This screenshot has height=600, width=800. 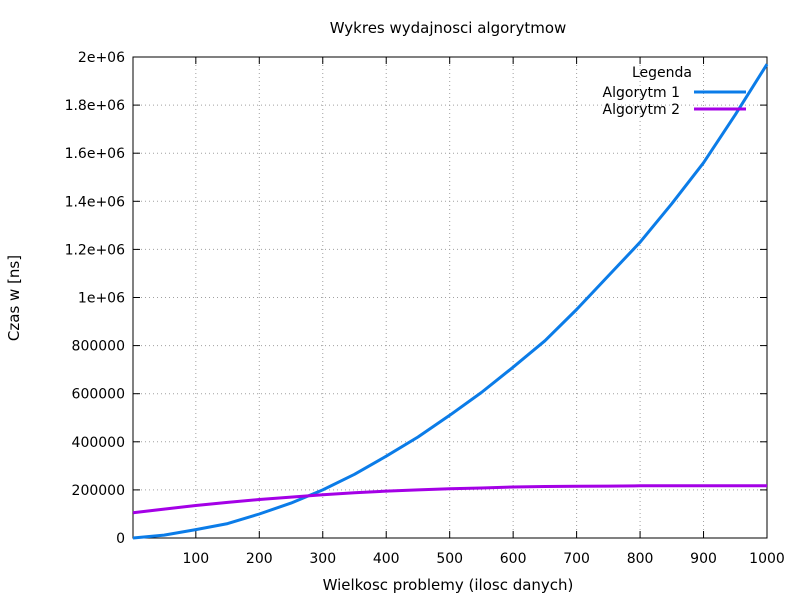 I want to click on y-tick-label: 2e+06, so click(x=101, y=58).